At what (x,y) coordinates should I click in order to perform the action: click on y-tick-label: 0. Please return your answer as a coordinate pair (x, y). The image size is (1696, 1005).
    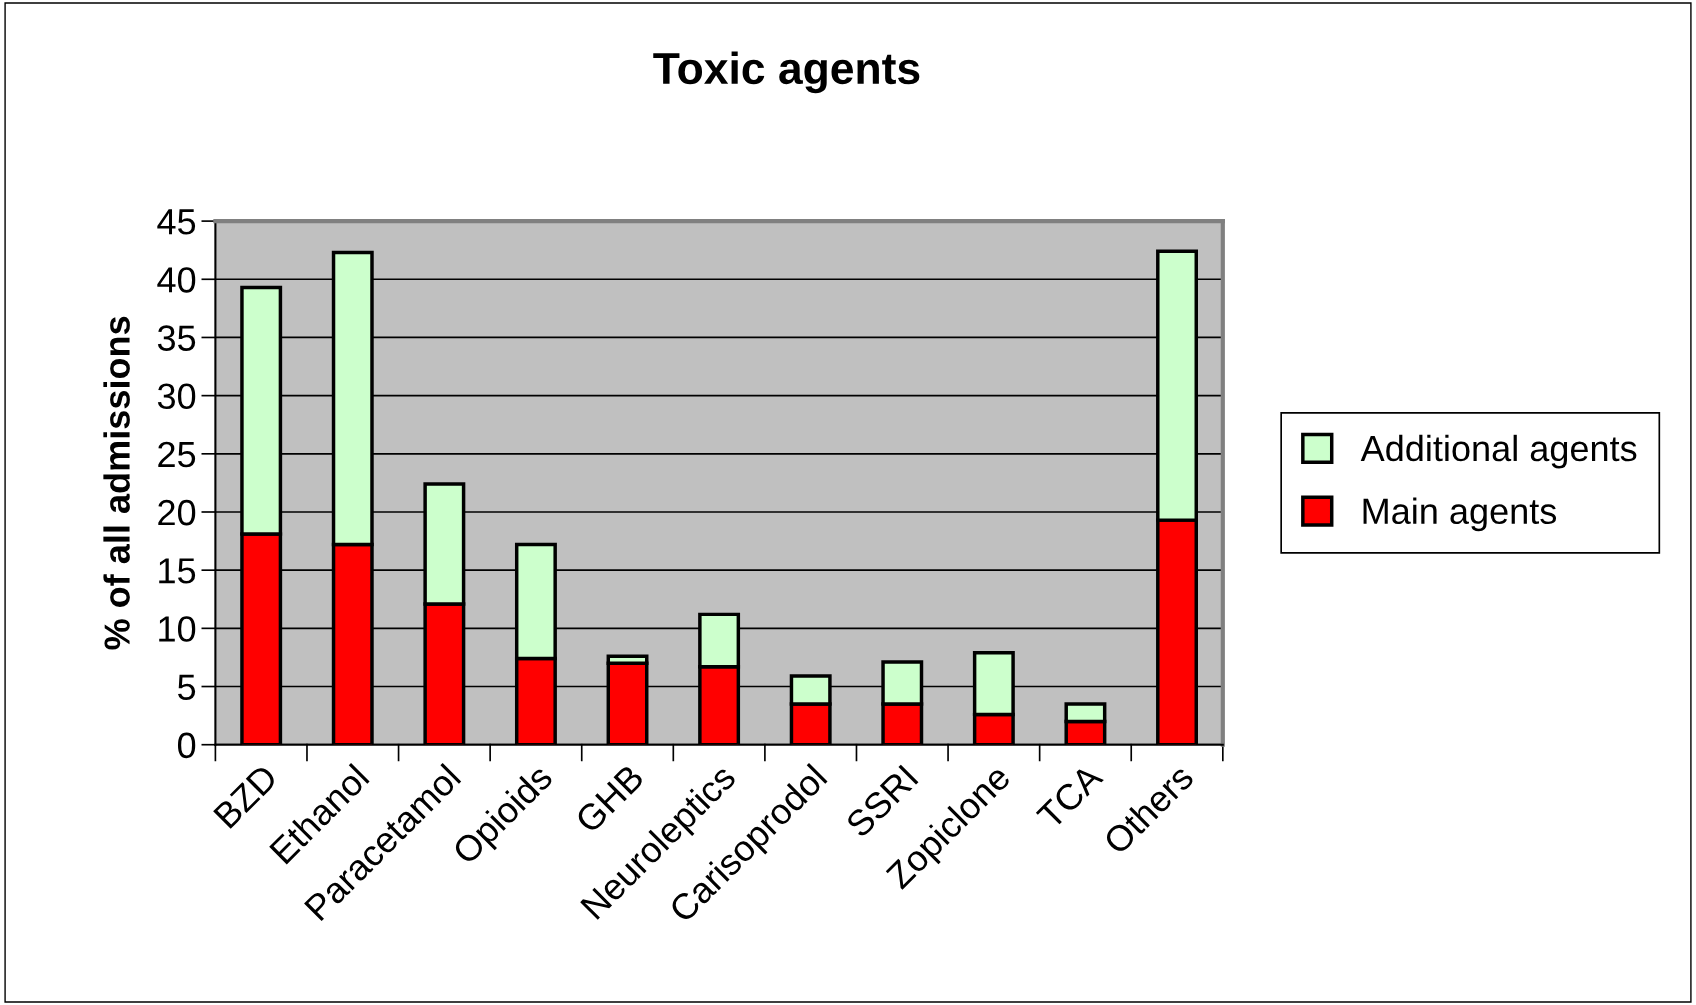
    Looking at the image, I should click on (186, 745).